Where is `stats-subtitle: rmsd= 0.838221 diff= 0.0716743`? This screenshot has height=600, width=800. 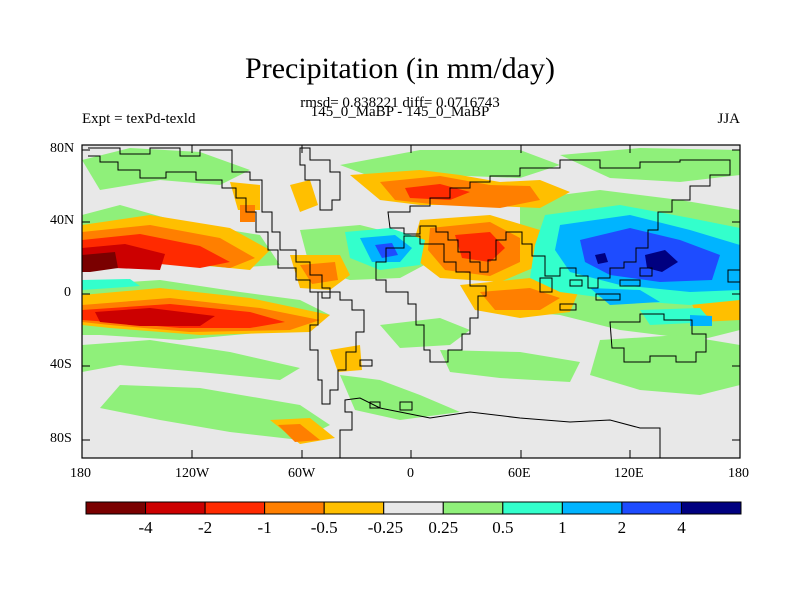
stats-subtitle: rmsd= 0.838221 diff= 0.0716743 is located at coordinates (400, 103).